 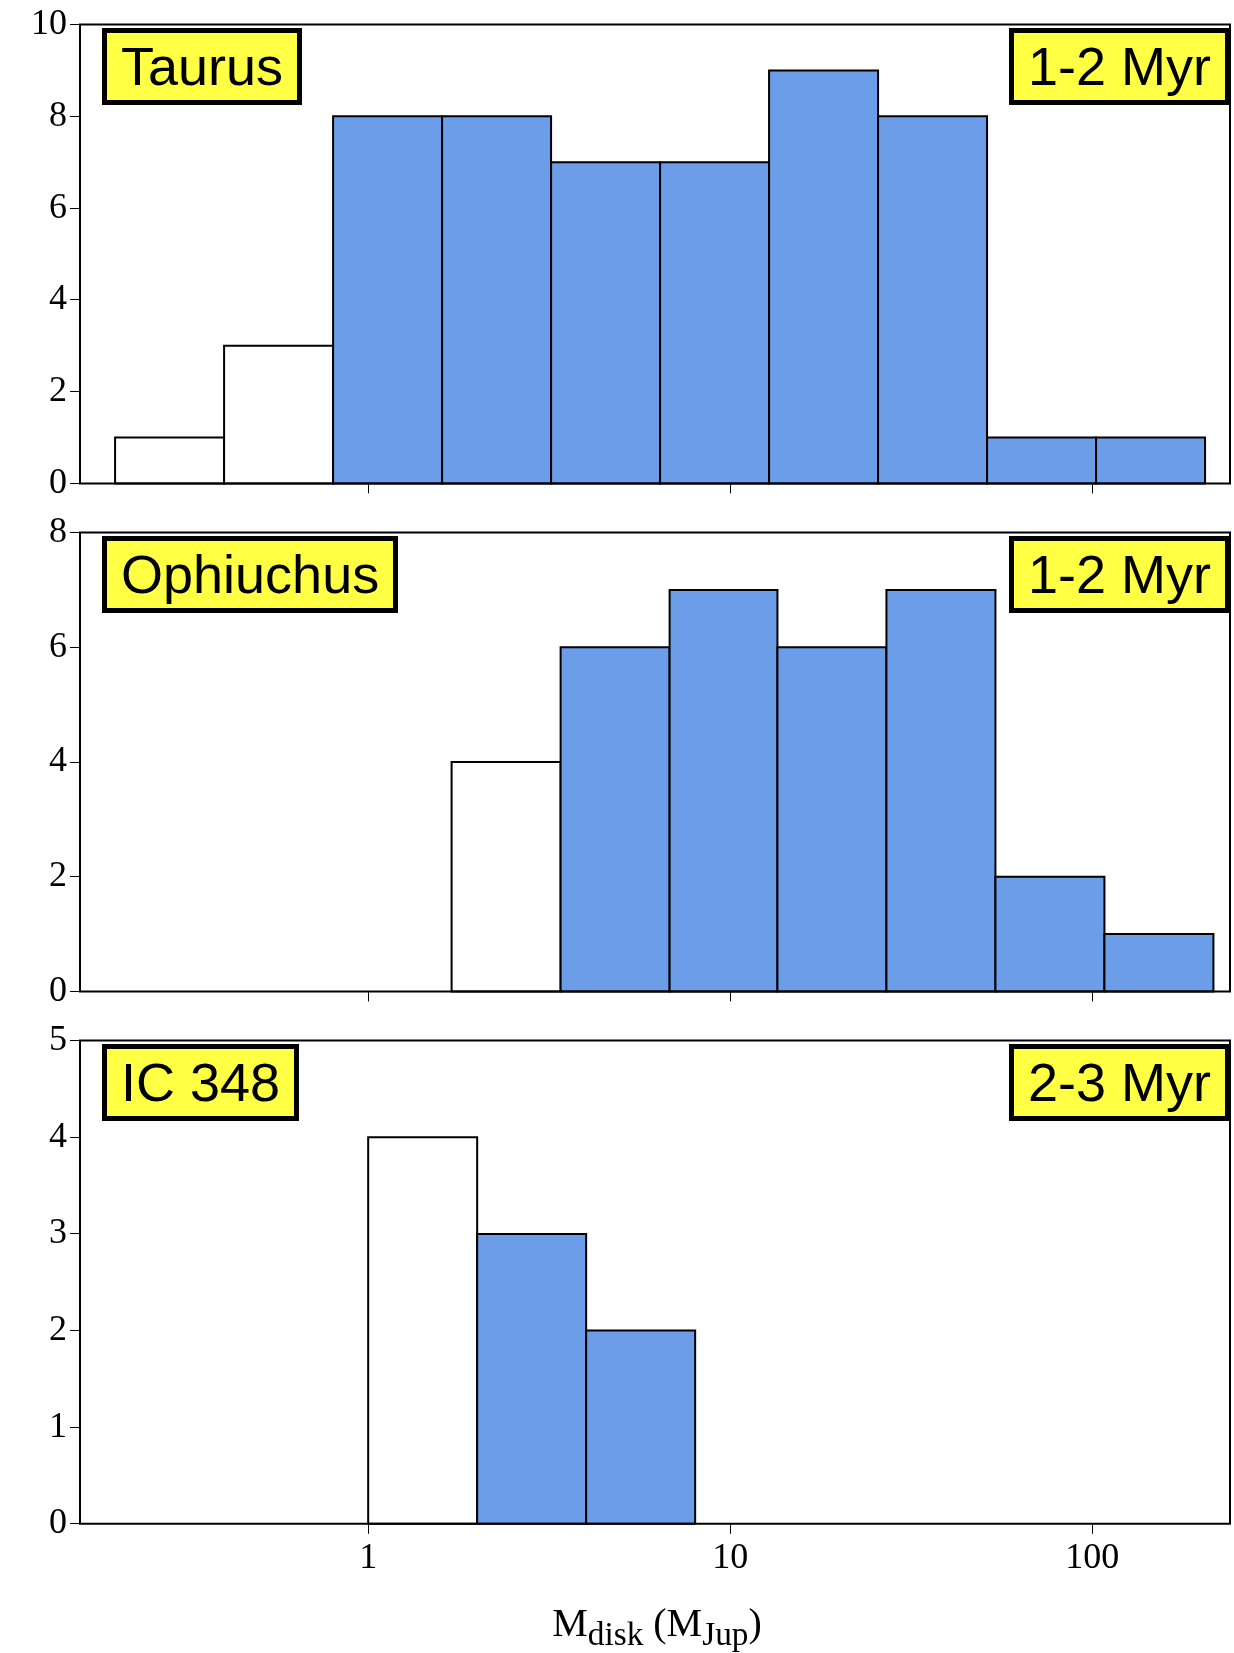 What do you see at coordinates (368, 1555) in the screenshot?
I see `x-tick-label: 1` at bounding box center [368, 1555].